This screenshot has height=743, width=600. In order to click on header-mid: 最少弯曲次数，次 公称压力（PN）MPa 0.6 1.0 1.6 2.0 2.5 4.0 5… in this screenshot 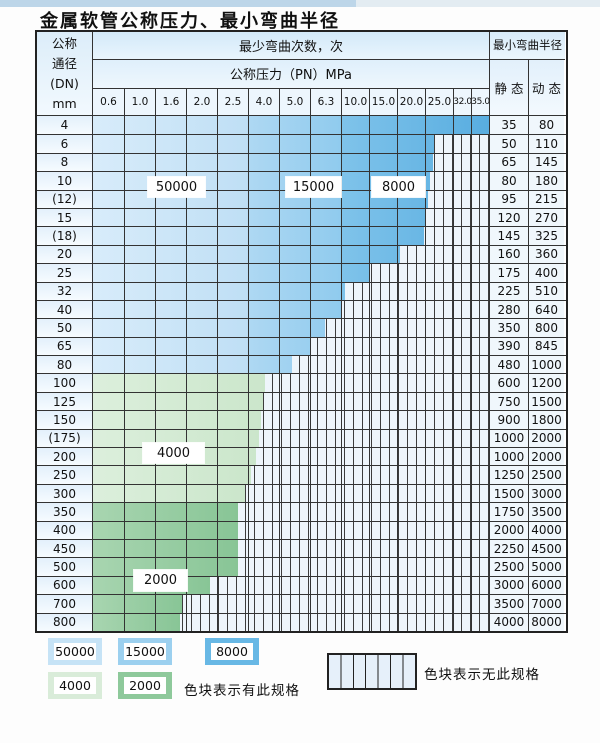, I will do `click(291, 73)`.